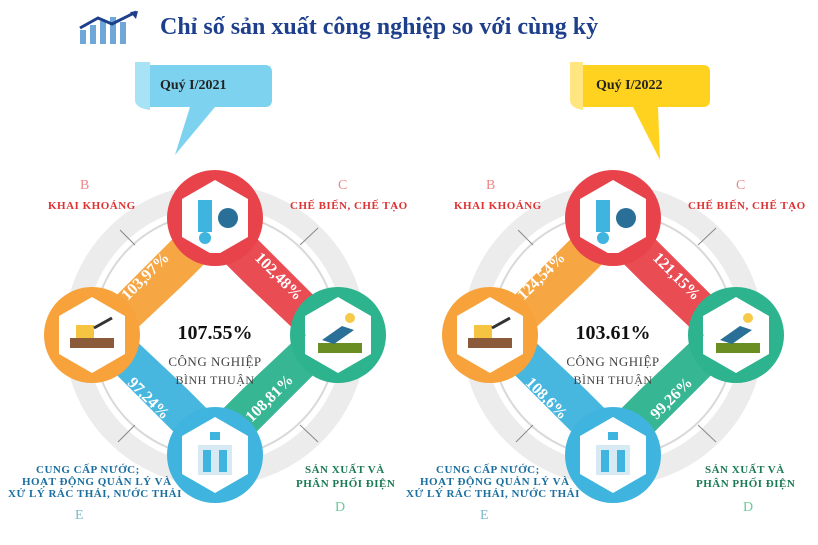  I want to click on center-value: 107.55%, so click(215, 333).